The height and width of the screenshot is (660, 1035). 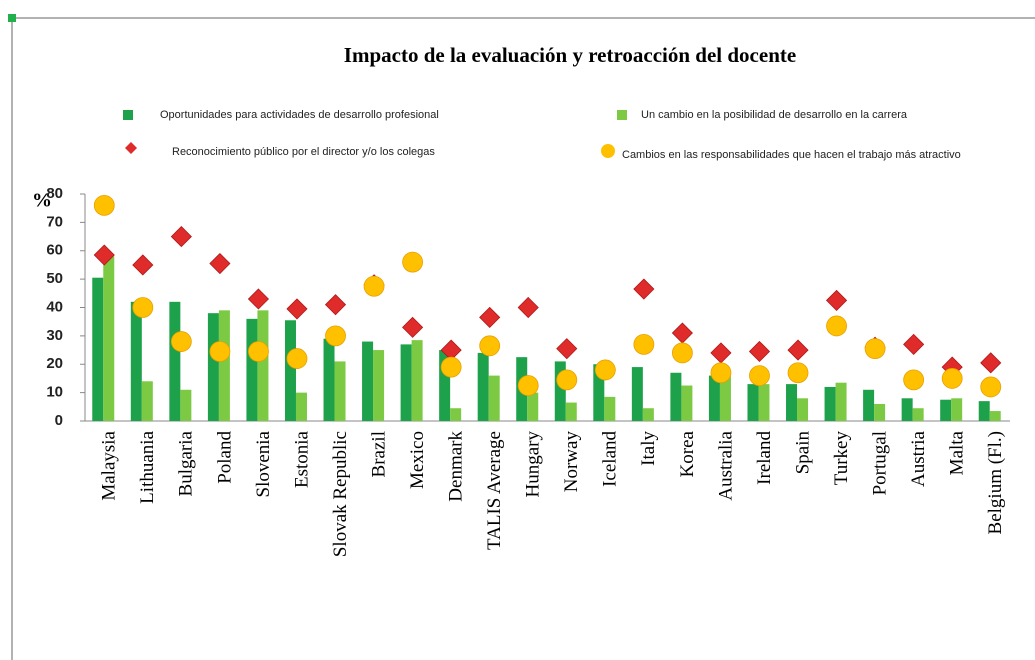 What do you see at coordinates (494, 490) in the screenshot?
I see `x-tick-label: TALIS Average` at bounding box center [494, 490].